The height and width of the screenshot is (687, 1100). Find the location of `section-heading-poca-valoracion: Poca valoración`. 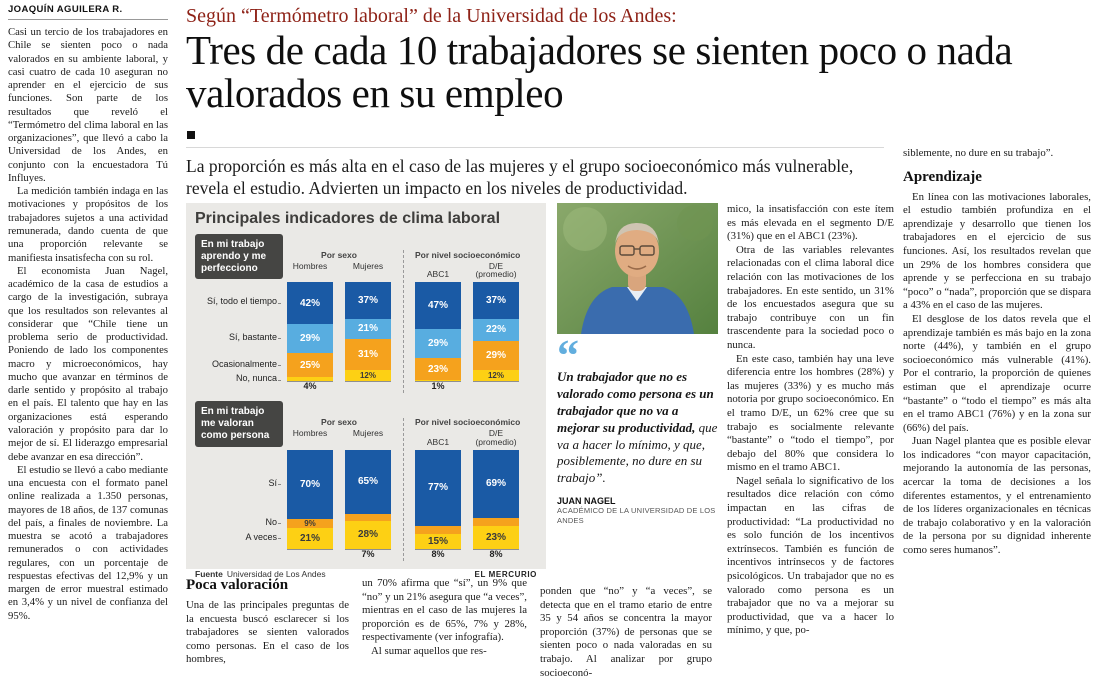

section-heading-poca-valoracion: Poca valoración is located at coordinates (237, 585).